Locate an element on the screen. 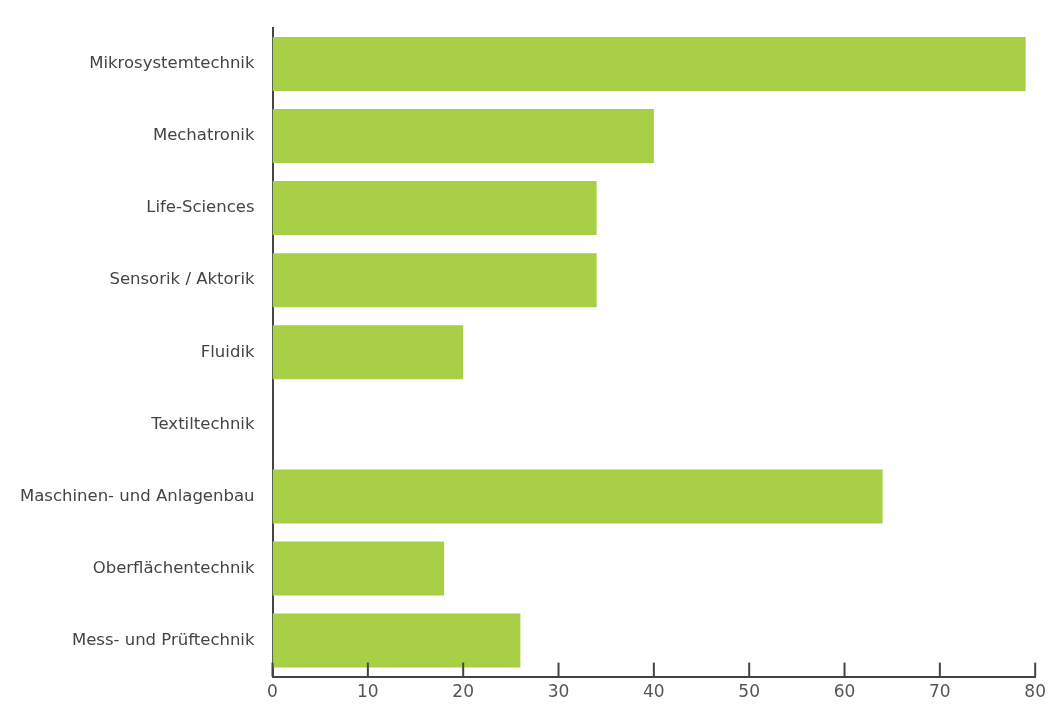  y-tick-label: Sensorik / Aktorik is located at coordinates (182, 279).